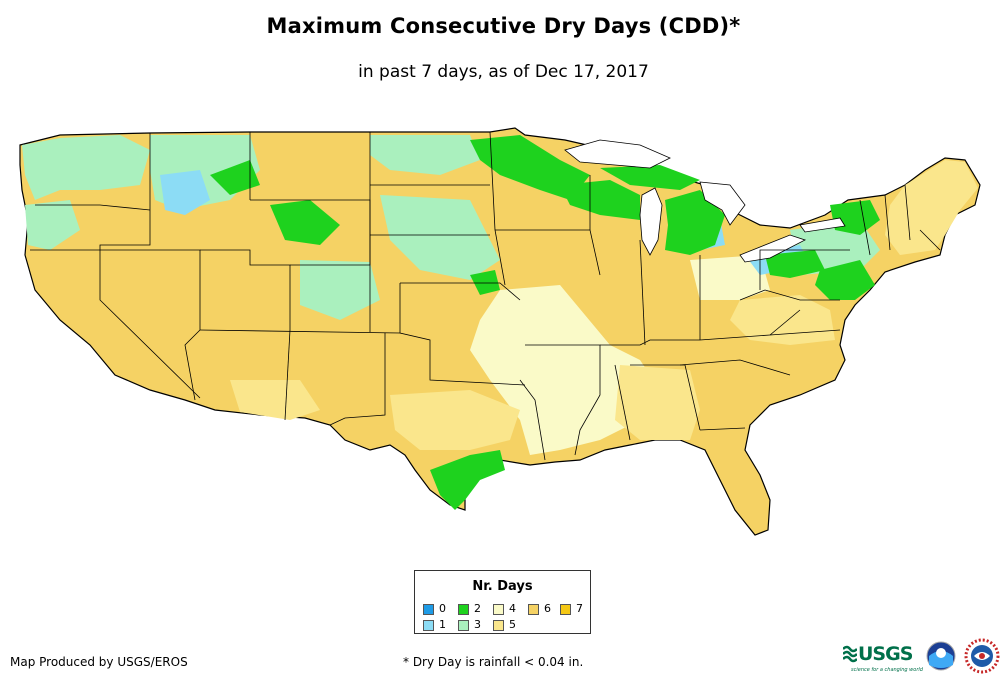  Describe the element at coordinates (722, 203) in the screenshot. I see `lake-huron` at that location.